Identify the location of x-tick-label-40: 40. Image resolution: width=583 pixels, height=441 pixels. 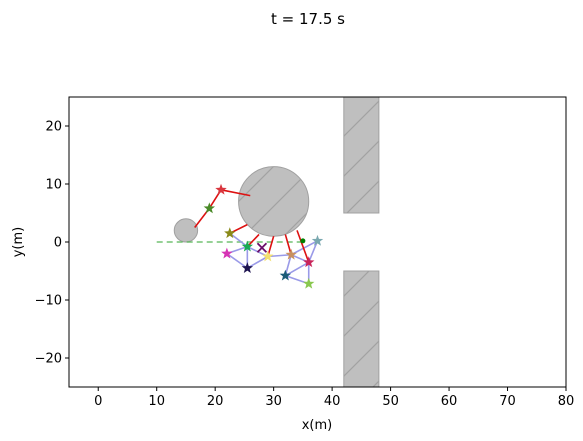
(332, 401).